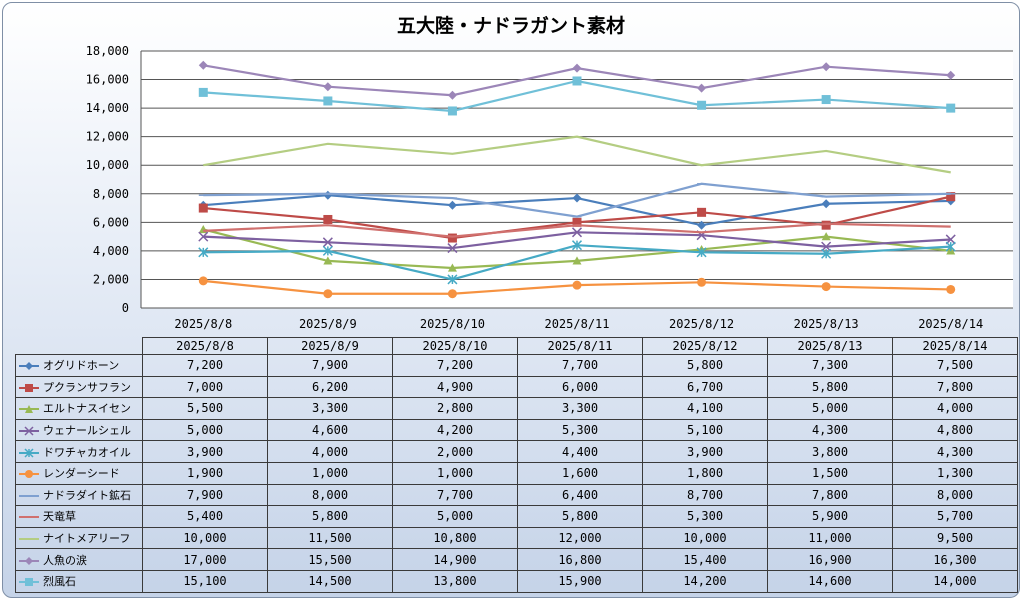 Image resolution: width=1024 pixels, height=600 pixels. Describe the element at coordinates (79, 365) in the screenshot. I see `series-legend-cell: オグリドホーン` at that location.